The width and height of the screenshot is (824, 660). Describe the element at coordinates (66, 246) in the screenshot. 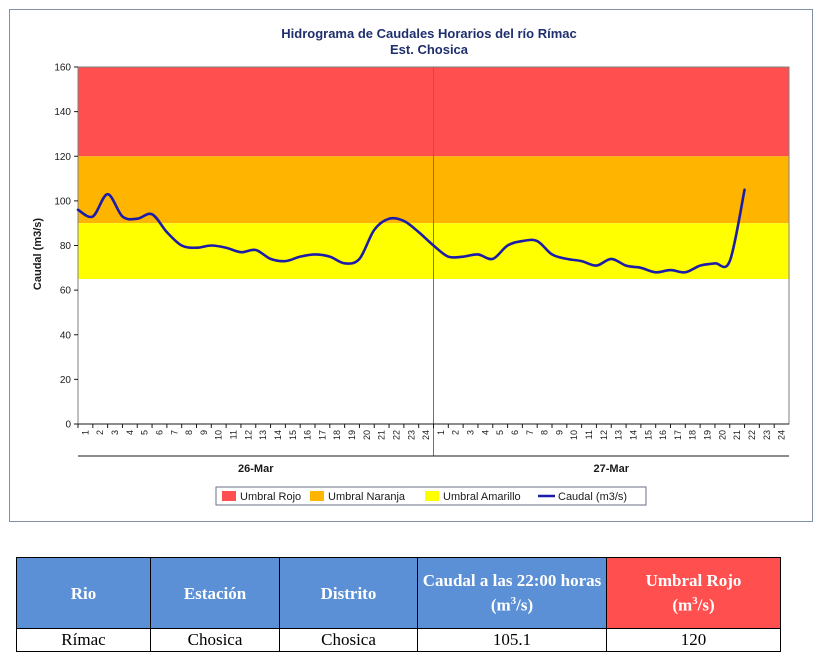

I see `y-tick-label: 80` at that location.